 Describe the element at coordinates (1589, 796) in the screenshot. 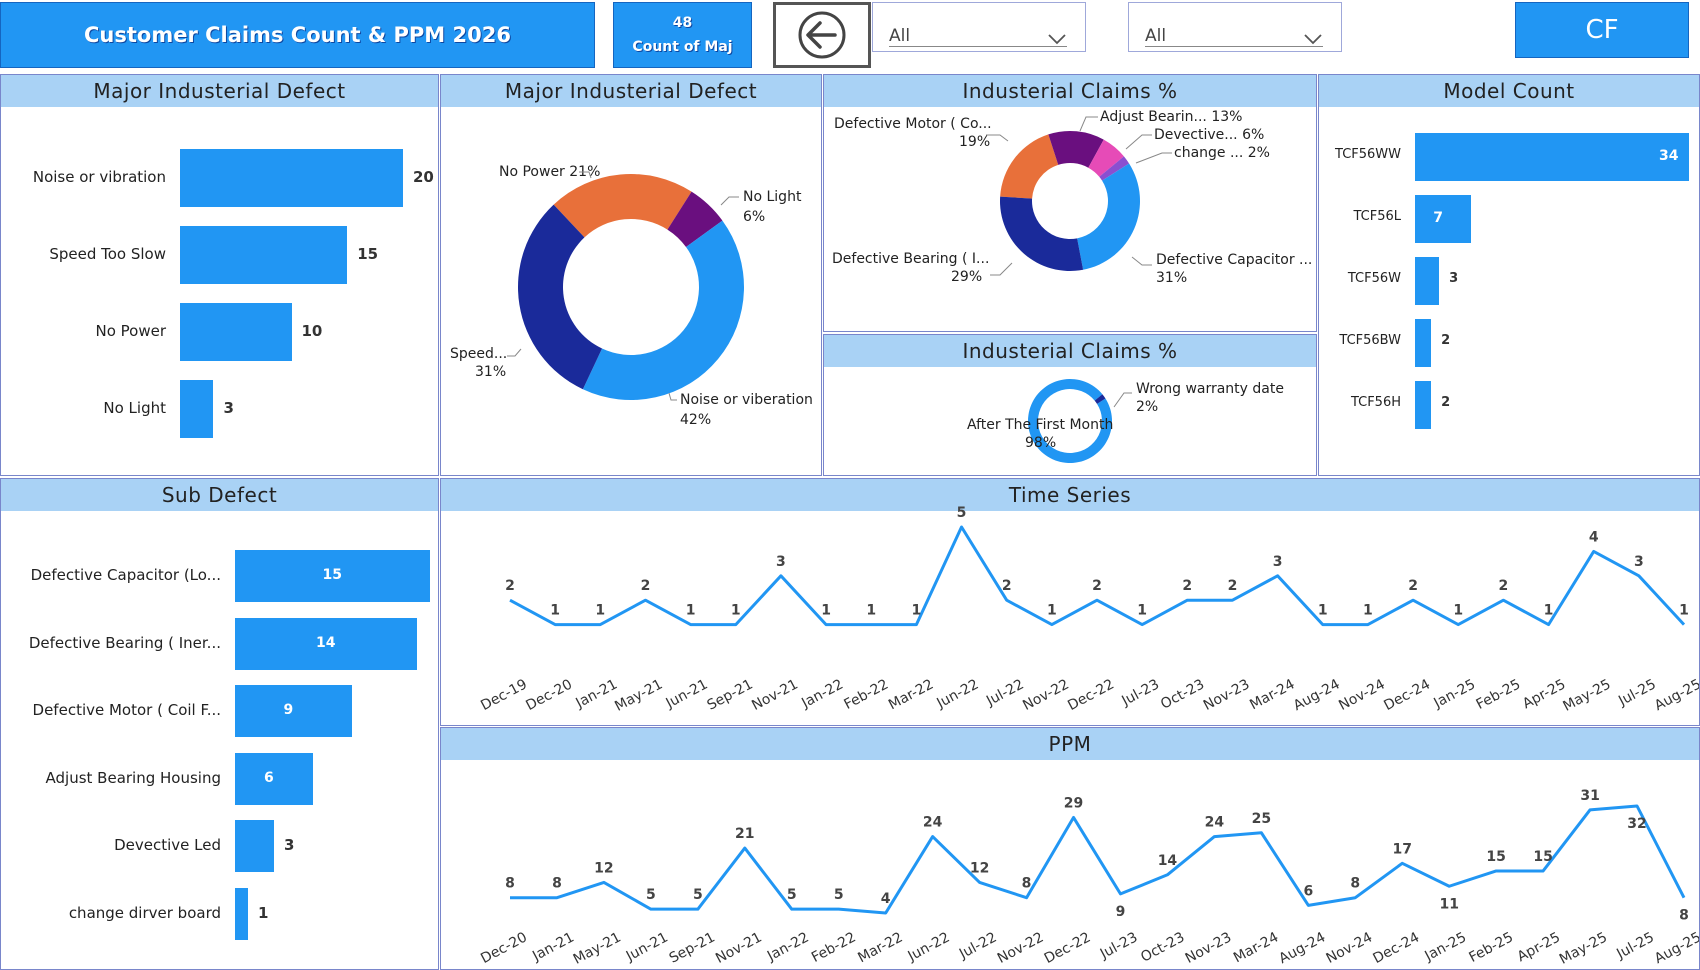

I see `data-label: 31` at that location.